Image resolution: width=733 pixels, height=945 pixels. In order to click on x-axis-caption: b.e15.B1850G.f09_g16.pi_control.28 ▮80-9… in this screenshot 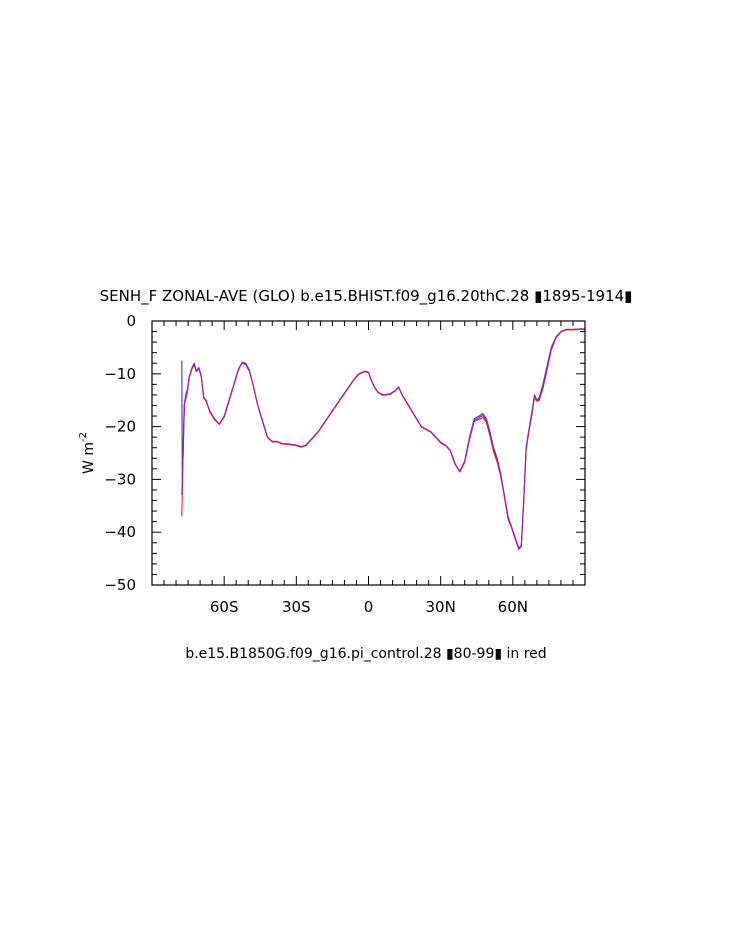, I will do `click(365, 654)`.